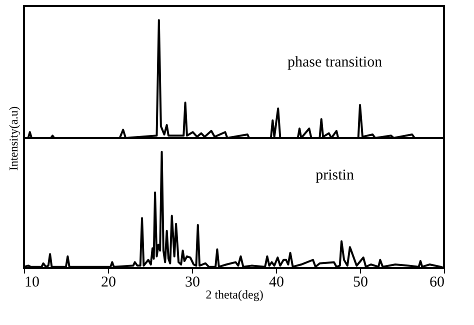 This screenshot has width=474, height=325. Describe the element at coordinates (335, 62) in the screenshot. I see `text: phase transition` at that location.